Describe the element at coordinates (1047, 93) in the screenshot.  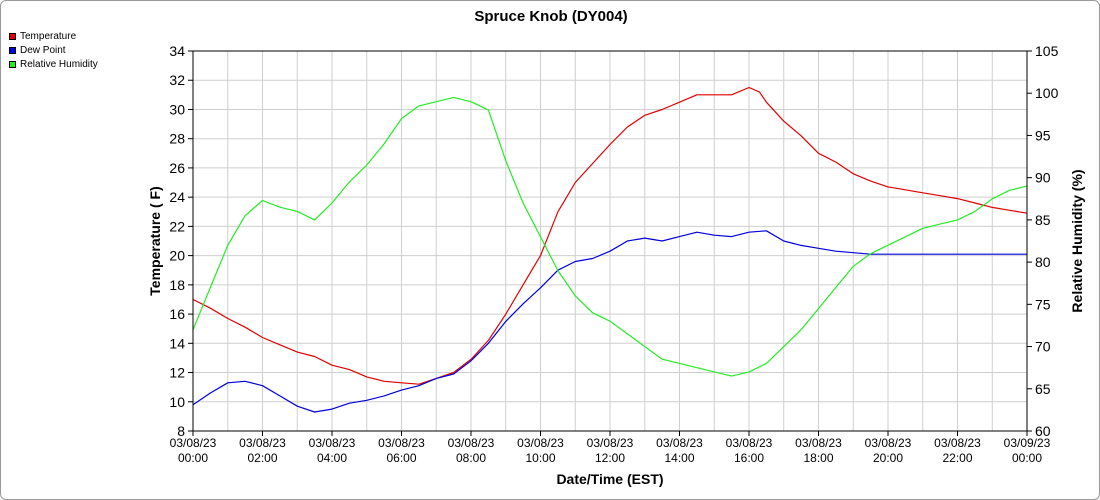
I see `y-right-tick-label: 100` at that location.